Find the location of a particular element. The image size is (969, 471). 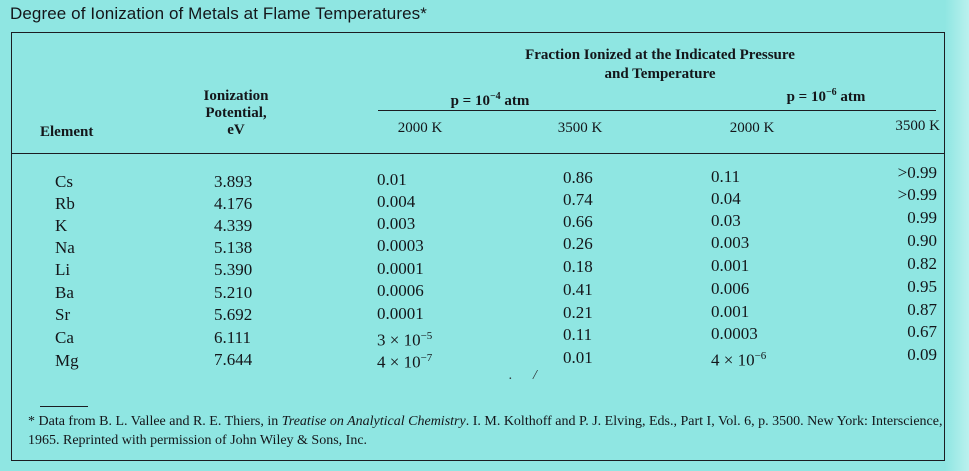

p6-2000-mantissa: 4 × 10 is located at coordinates (733, 360).